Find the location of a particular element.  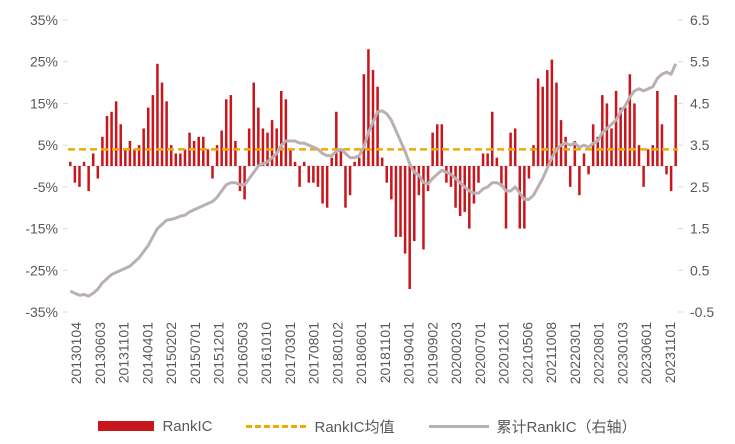

x-tick-label: 20151201 is located at coordinates (219, 353).